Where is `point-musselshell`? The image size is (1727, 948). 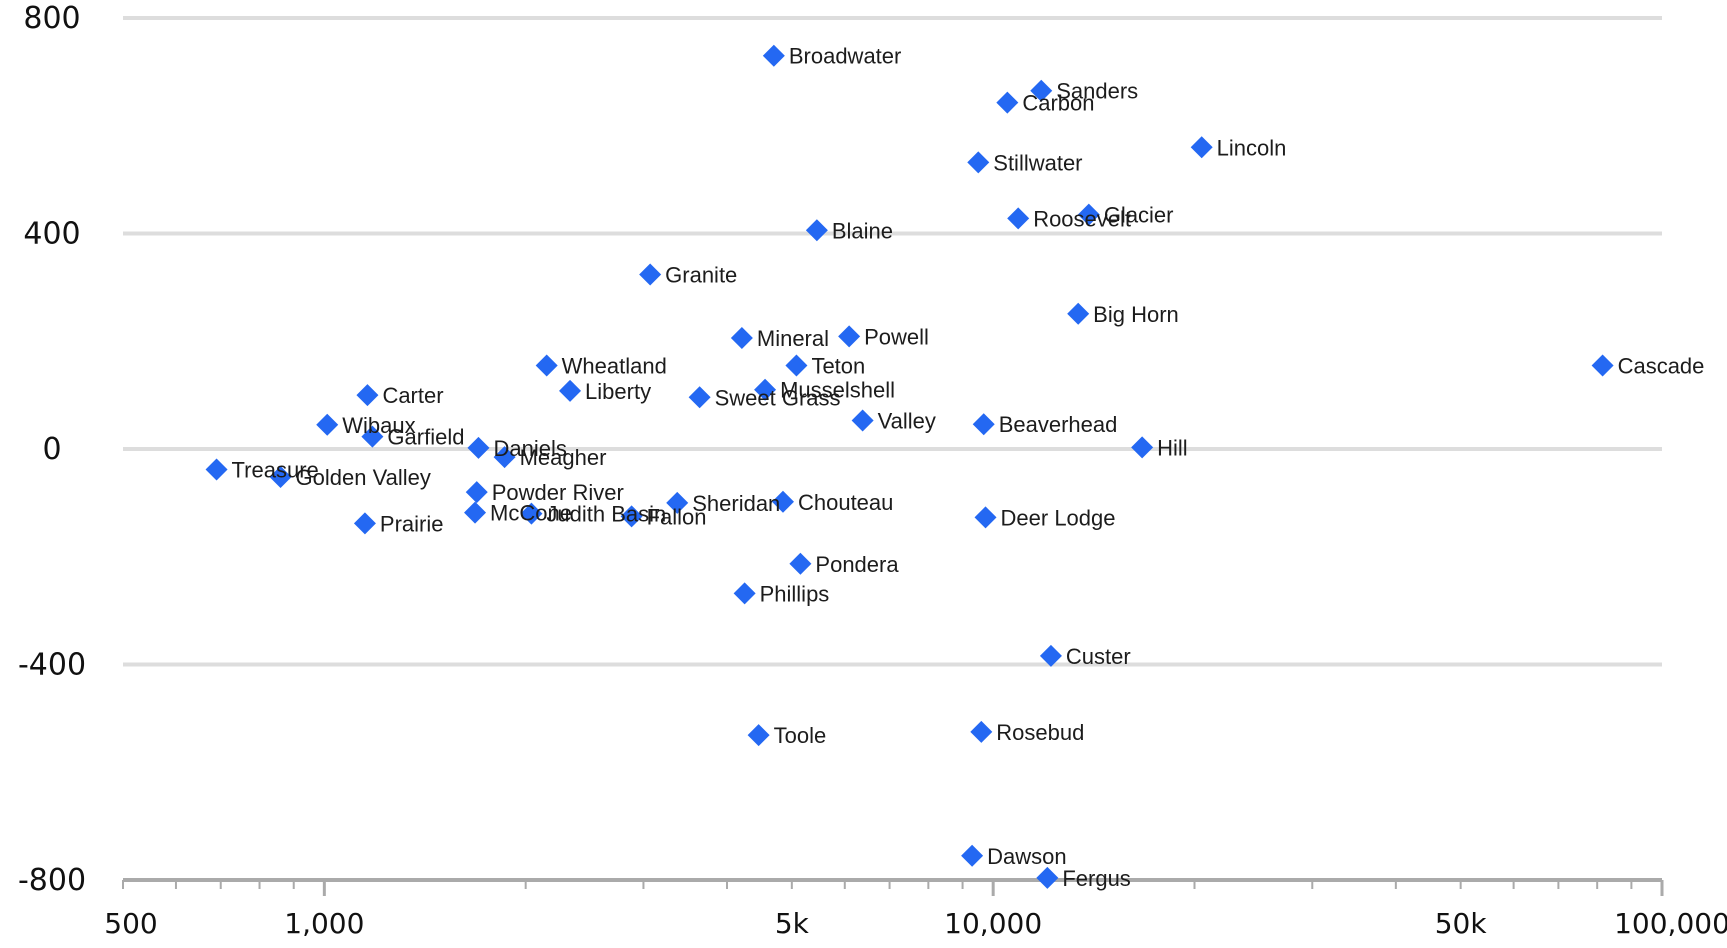 point-musselshell is located at coordinates (765, 389).